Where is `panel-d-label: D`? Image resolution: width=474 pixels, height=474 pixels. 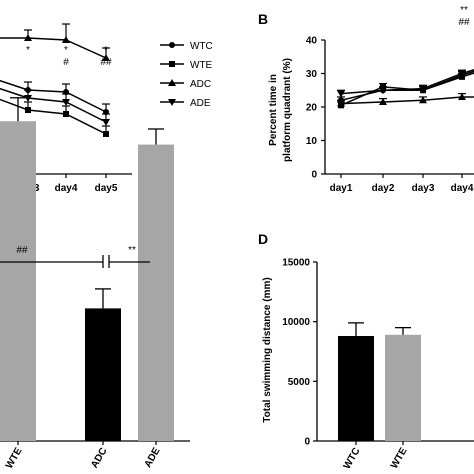 panel-d-label: D is located at coordinates (263, 239).